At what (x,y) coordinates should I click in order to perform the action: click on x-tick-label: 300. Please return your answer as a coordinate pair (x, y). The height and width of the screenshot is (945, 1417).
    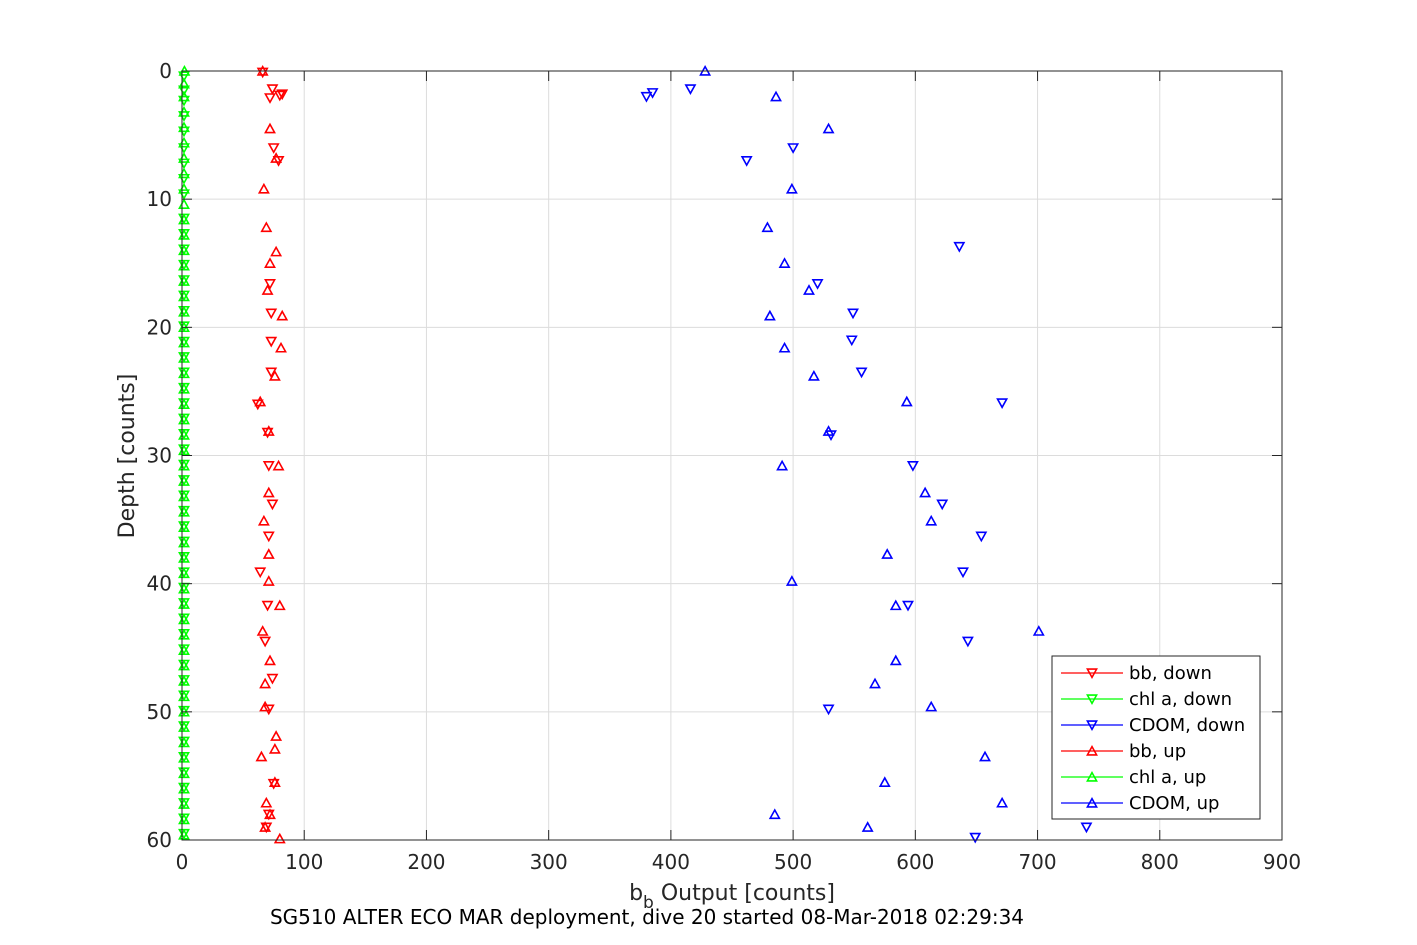
    Looking at the image, I should click on (549, 862).